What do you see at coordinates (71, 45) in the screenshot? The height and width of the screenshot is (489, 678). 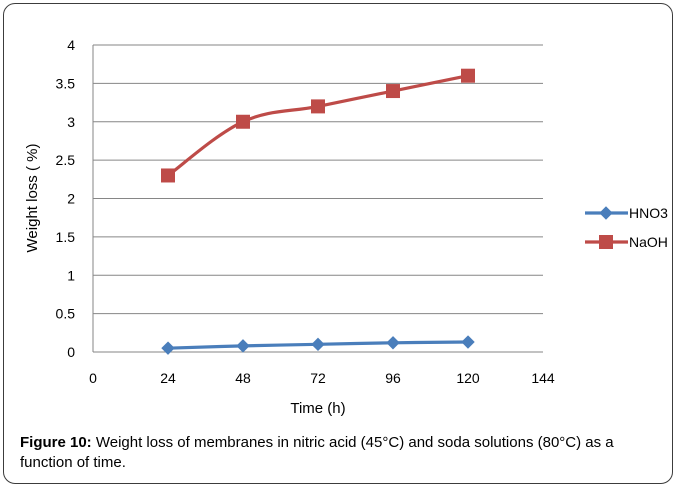 I see `y-tick-label: 4` at bounding box center [71, 45].